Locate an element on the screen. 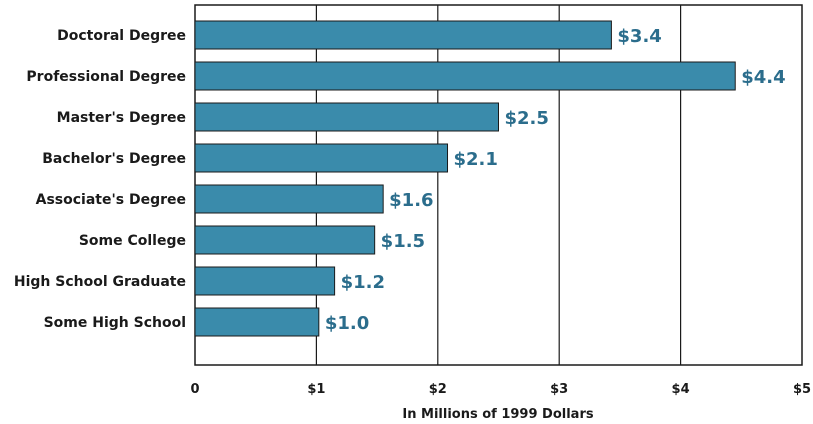 The image size is (813, 424). x-tick-label: $3 is located at coordinates (559, 389).